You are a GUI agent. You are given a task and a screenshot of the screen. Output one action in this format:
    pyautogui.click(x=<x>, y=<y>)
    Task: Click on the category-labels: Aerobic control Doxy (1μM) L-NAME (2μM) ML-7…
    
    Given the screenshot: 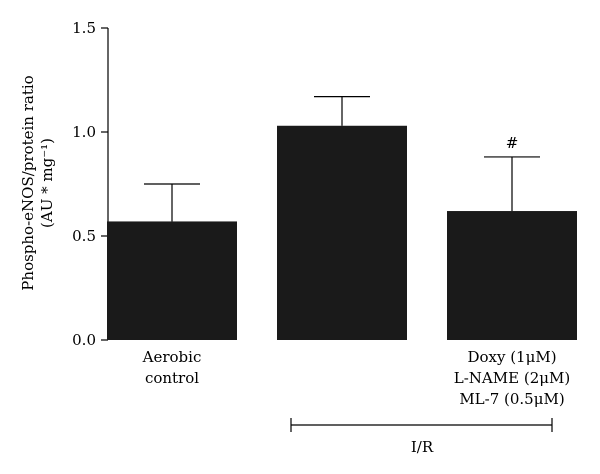 What is the action you would take?
    pyautogui.click(x=356, y=378)
    